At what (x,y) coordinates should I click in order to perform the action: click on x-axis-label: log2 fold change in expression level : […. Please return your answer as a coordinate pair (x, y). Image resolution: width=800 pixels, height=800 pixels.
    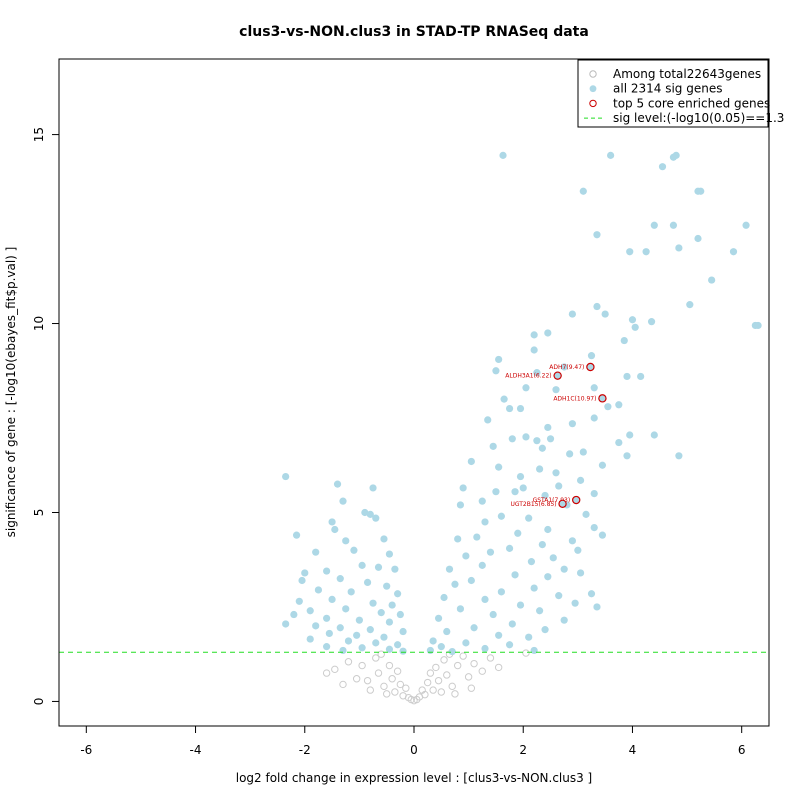
    Looking at the image, I should click on (414, 778).